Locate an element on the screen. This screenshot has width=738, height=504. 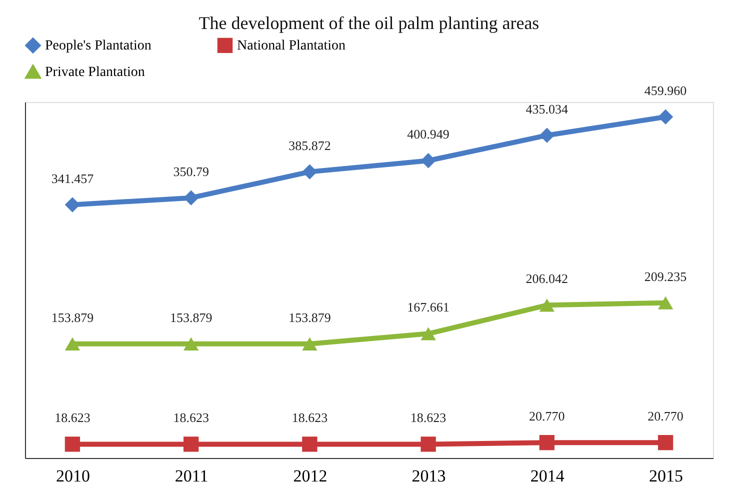
data-label: 350.79 is located at coordinates (191, 171).